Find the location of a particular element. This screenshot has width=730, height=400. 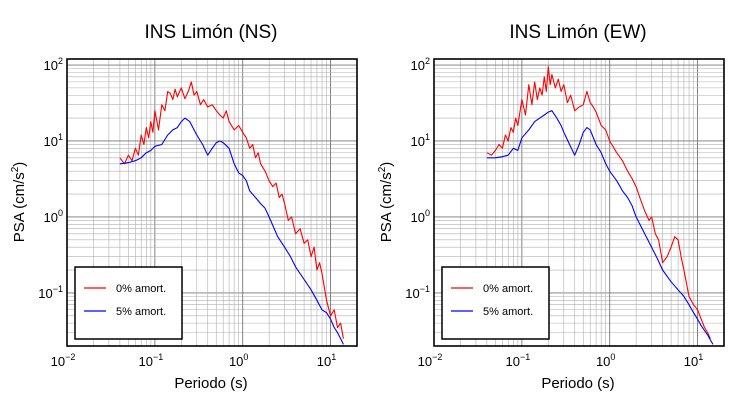

chart-title: INS Limón (EW) is located at coordinates (577, 32).